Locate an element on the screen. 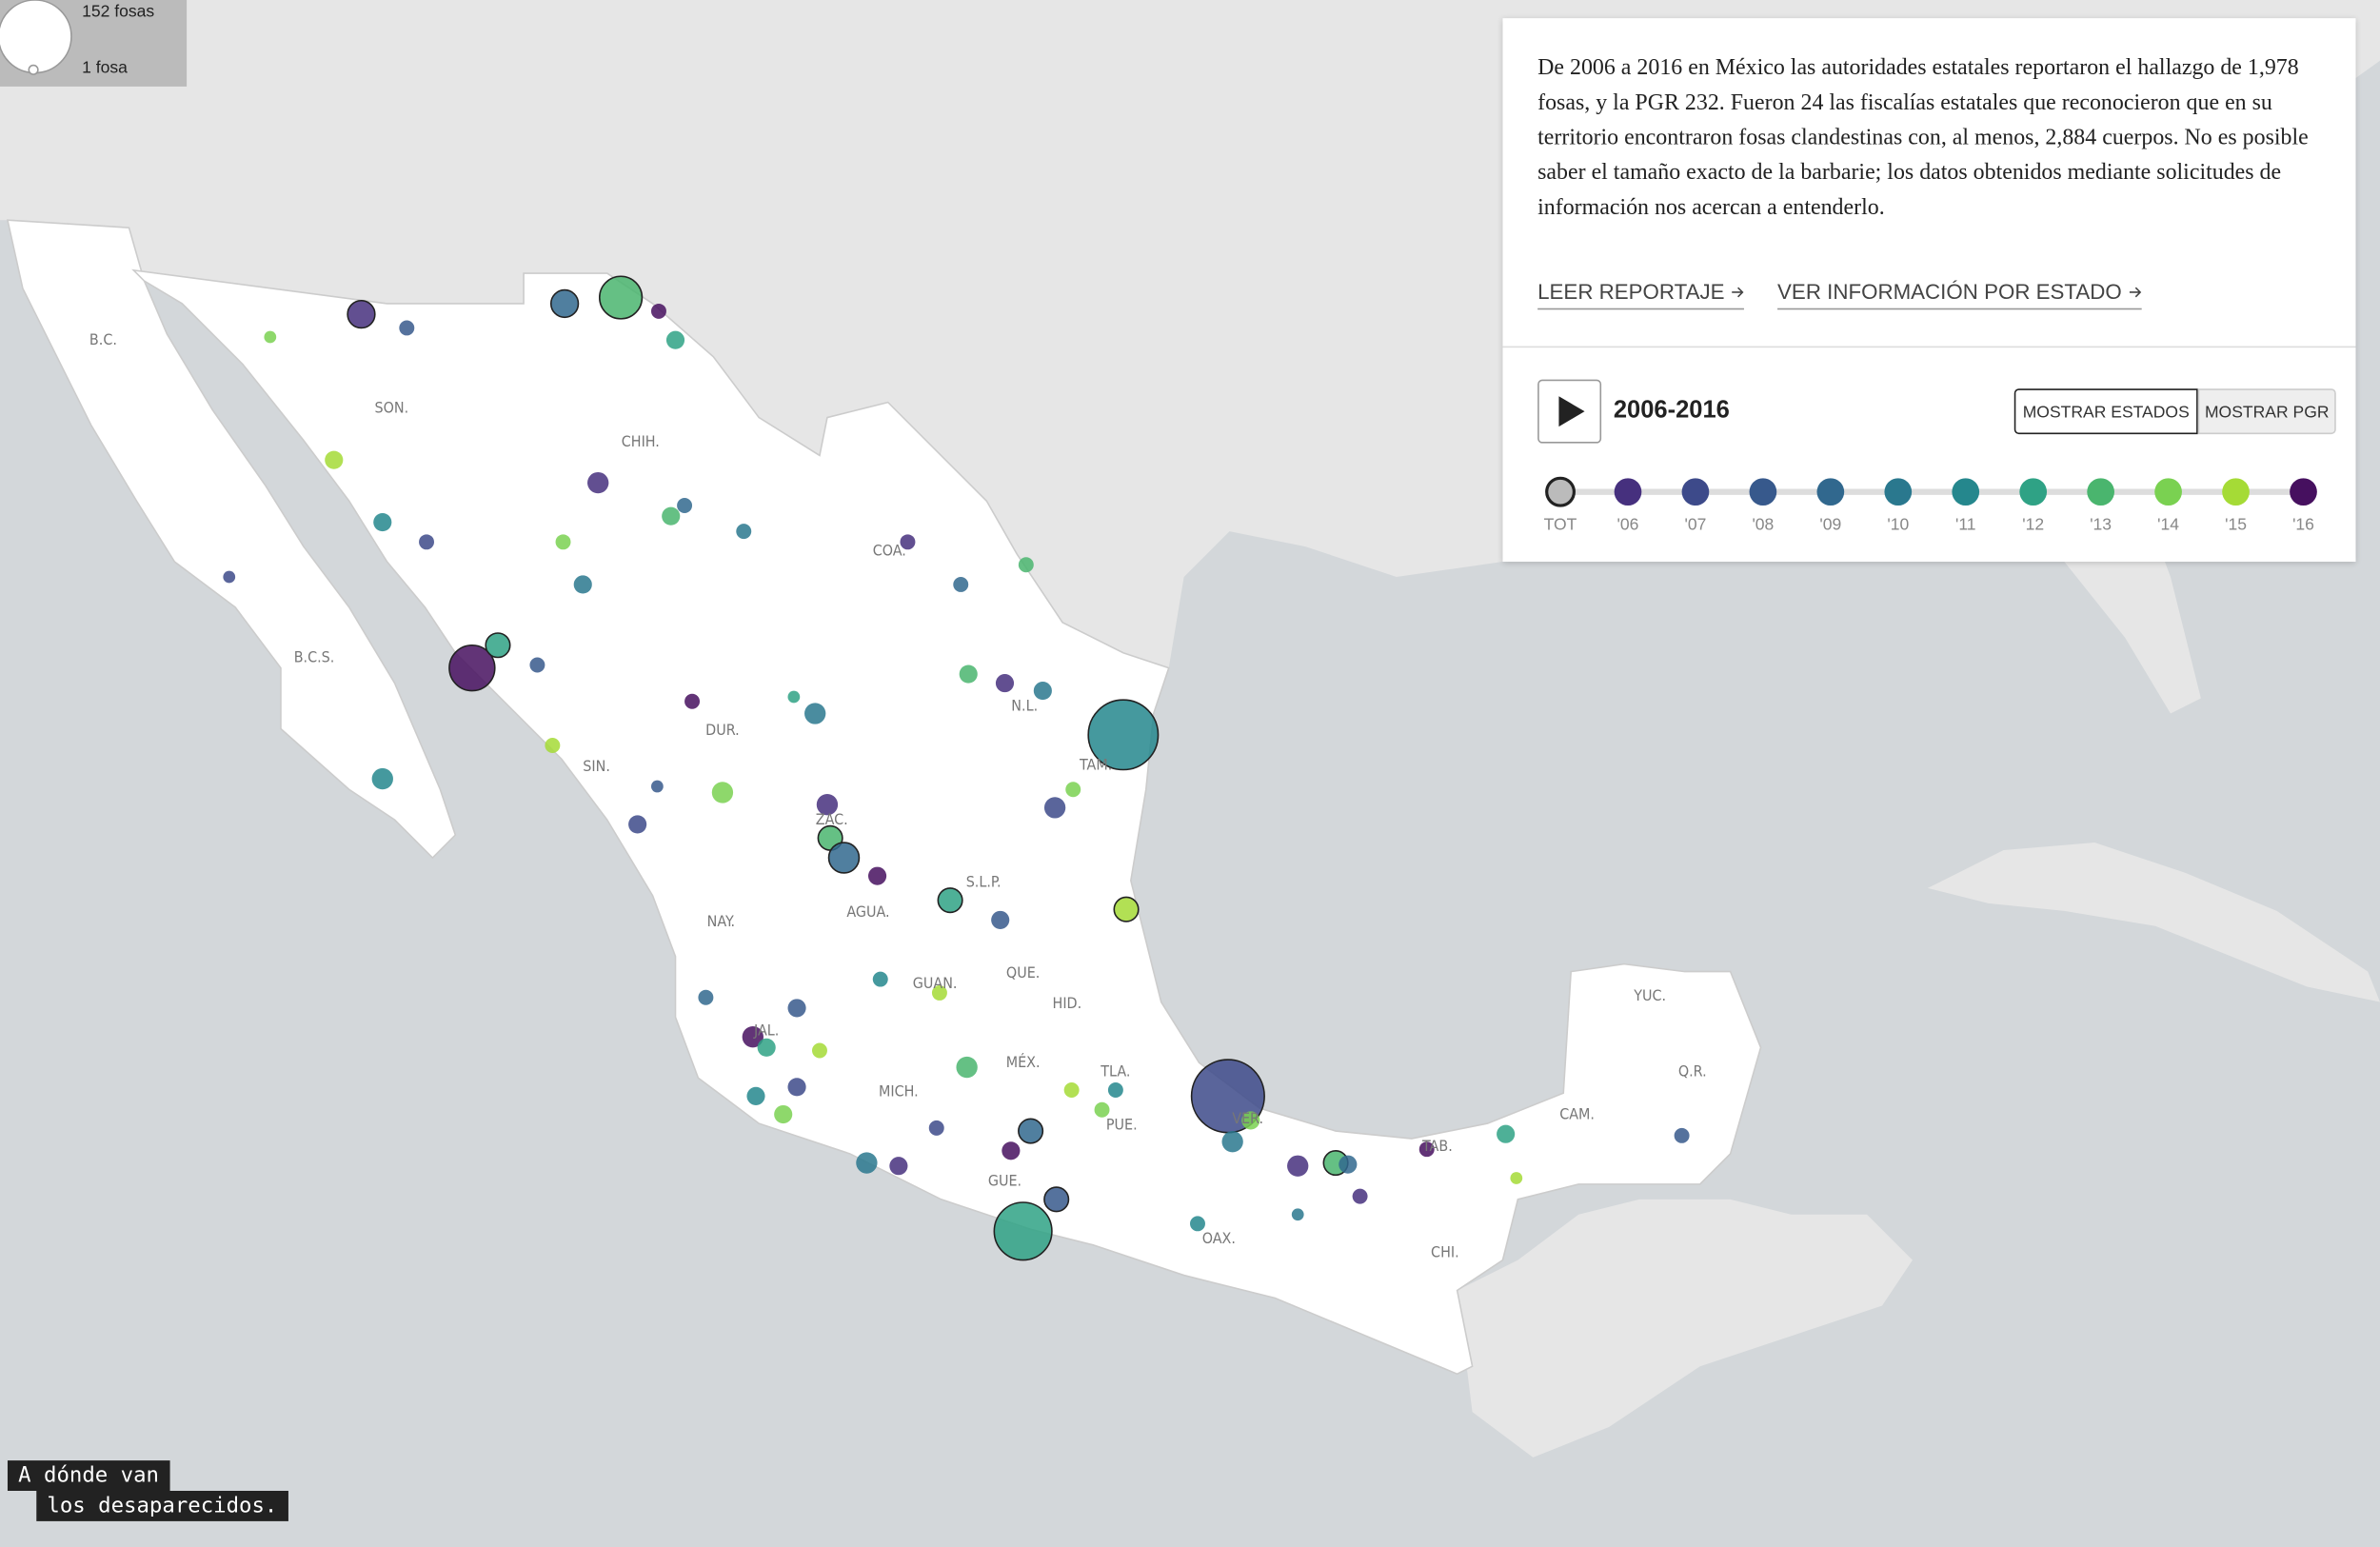  year-label: '13 is located at coordinates (2101, 524).